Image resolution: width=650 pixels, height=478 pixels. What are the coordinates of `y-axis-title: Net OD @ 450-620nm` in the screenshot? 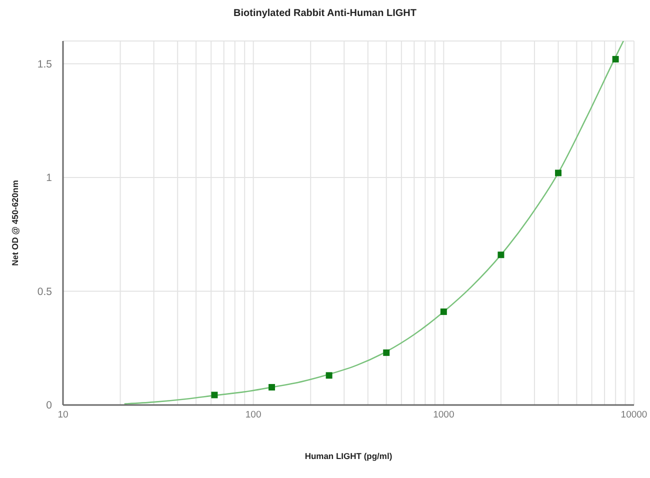 It's located at (15, 223).